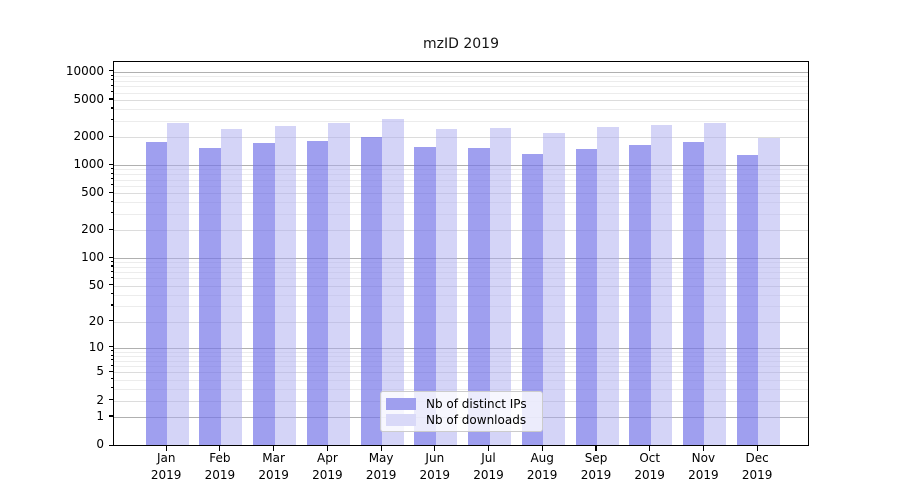 The width and height of the screenshot is (900, 500). I want to click on bar-downloads-jan, so click(178, 283).